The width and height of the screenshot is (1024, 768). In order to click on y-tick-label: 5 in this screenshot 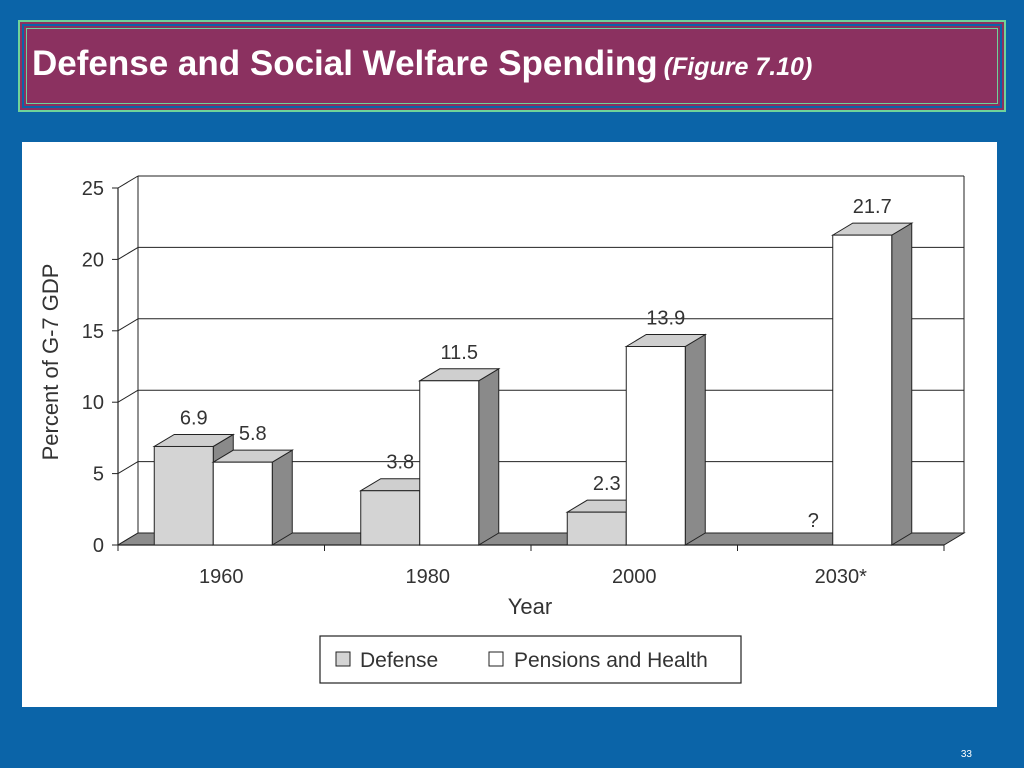, I will do `click(98, 475)`.